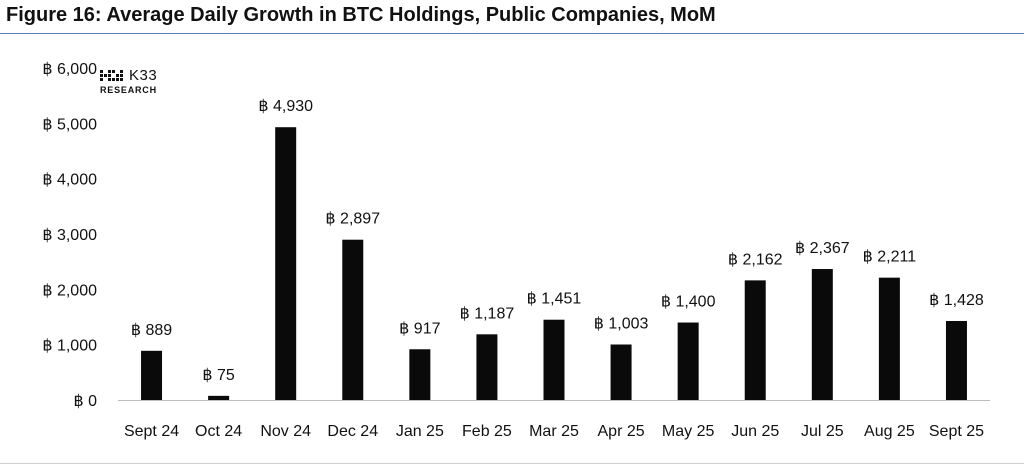 Image resolution: width=1024 pixels, height=466 pixels. I want to click on x-tick-label: Oct 24, so click(218, 431).